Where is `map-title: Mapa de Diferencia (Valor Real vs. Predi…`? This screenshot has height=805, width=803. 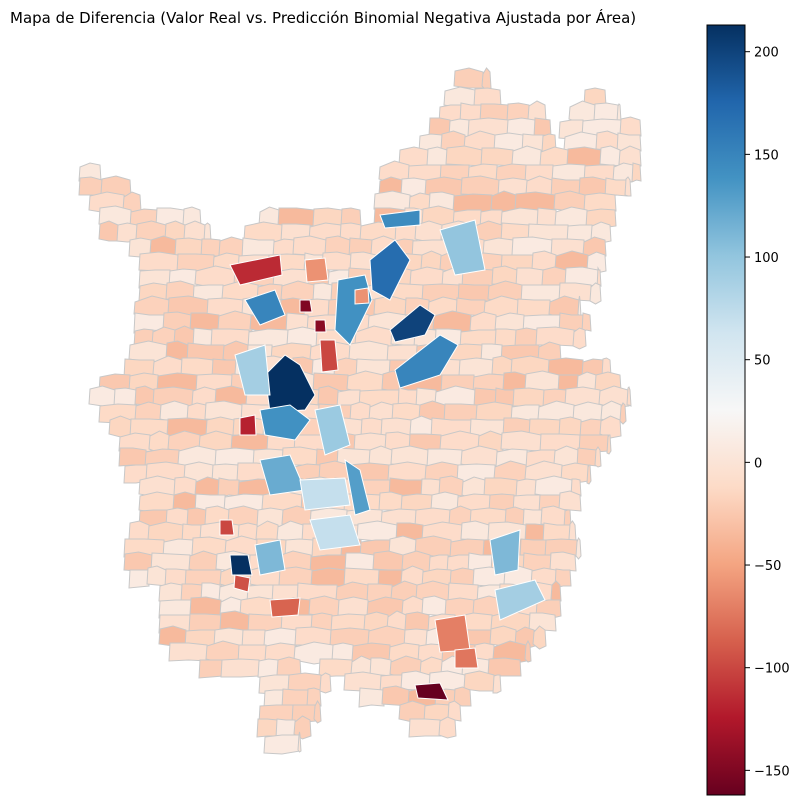 map-title: Mapa de Diferencia (Valor Real vs. Predi… is located at coordinates (323, 18).